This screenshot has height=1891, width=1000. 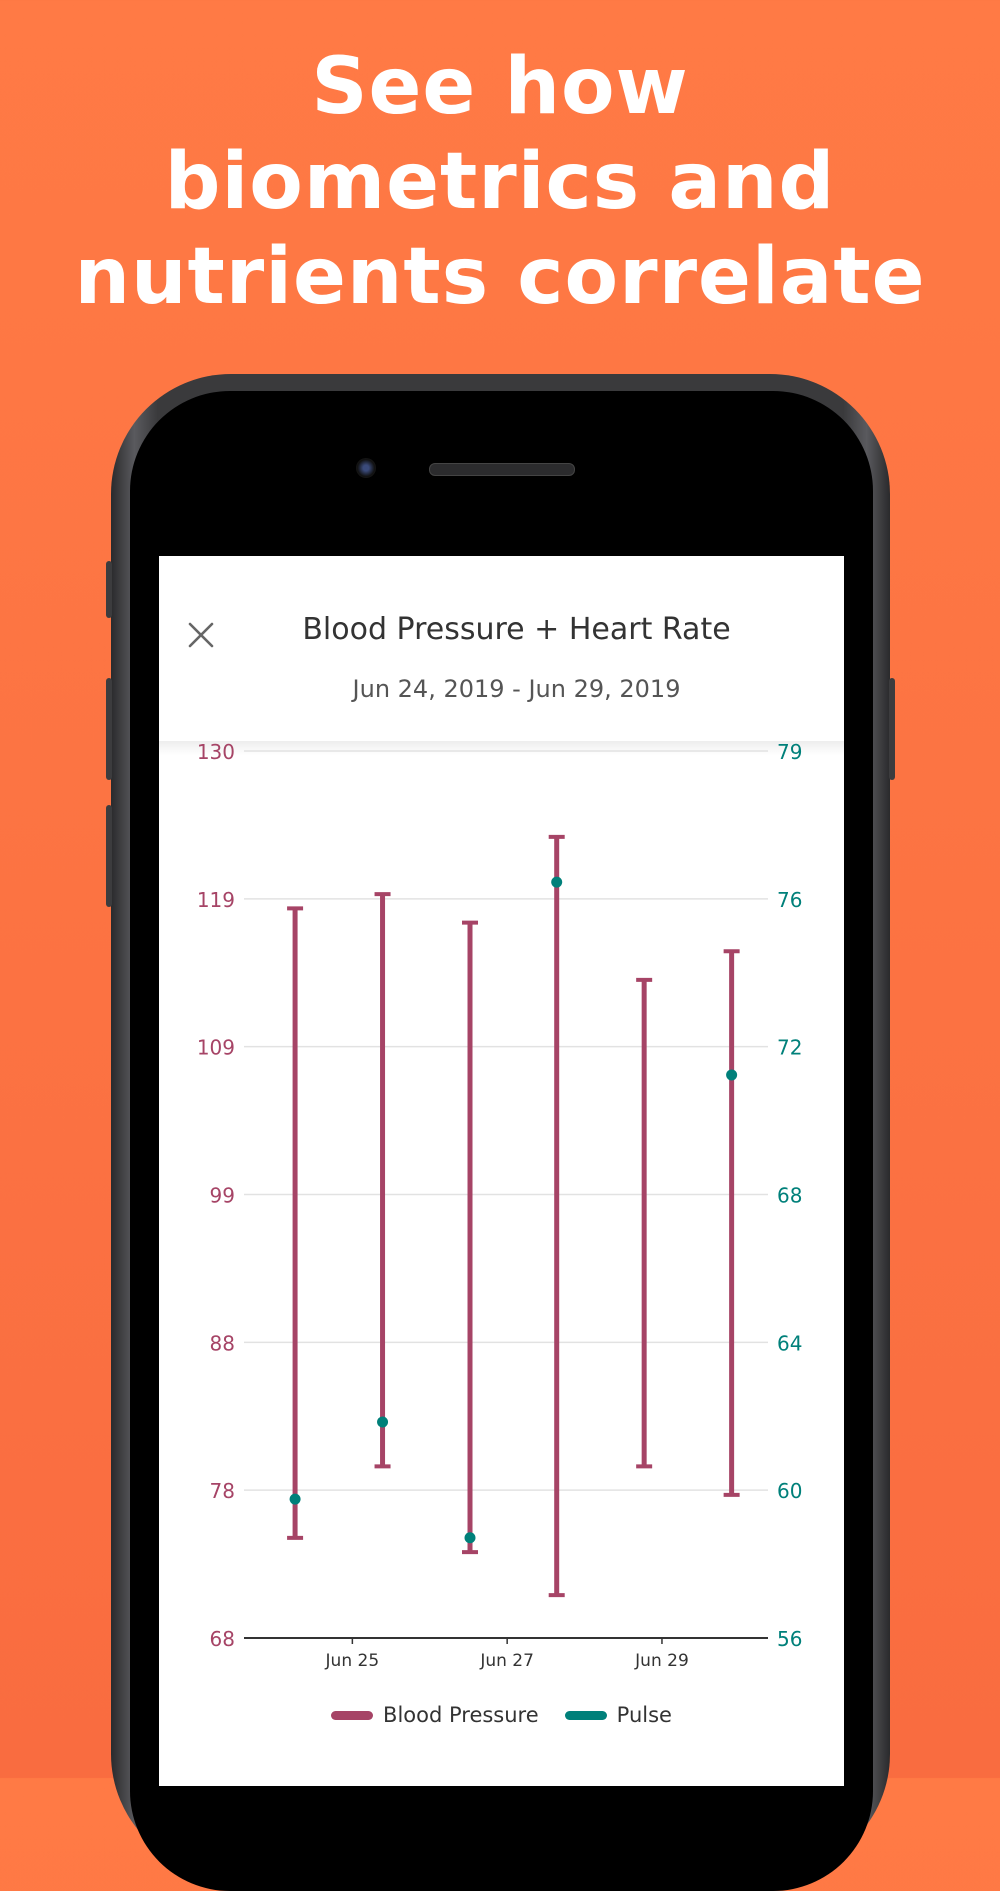 I want to click on x-axis-tick-label: Jun 25, so click(x=352, y=1661).